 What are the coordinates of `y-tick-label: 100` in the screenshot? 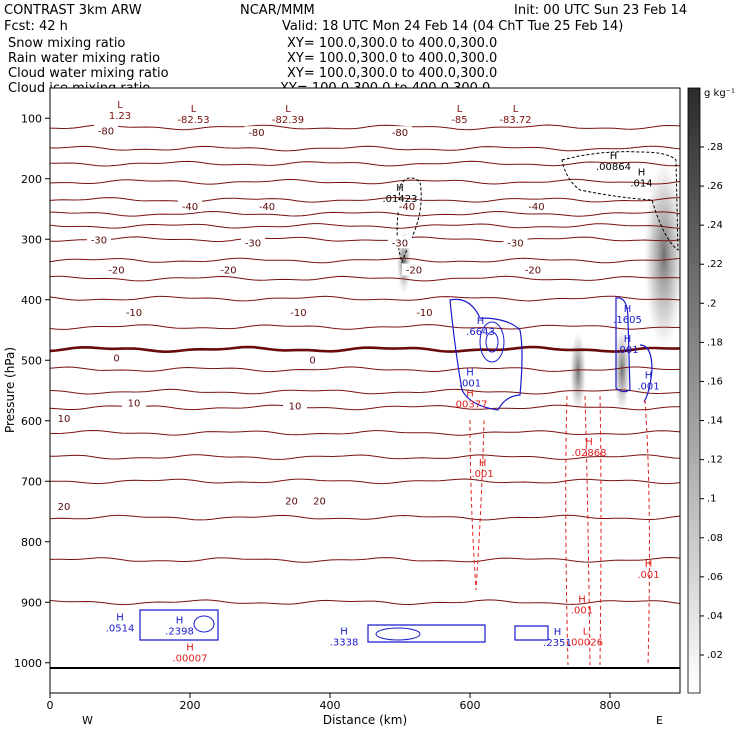 It's located at (31, 118).